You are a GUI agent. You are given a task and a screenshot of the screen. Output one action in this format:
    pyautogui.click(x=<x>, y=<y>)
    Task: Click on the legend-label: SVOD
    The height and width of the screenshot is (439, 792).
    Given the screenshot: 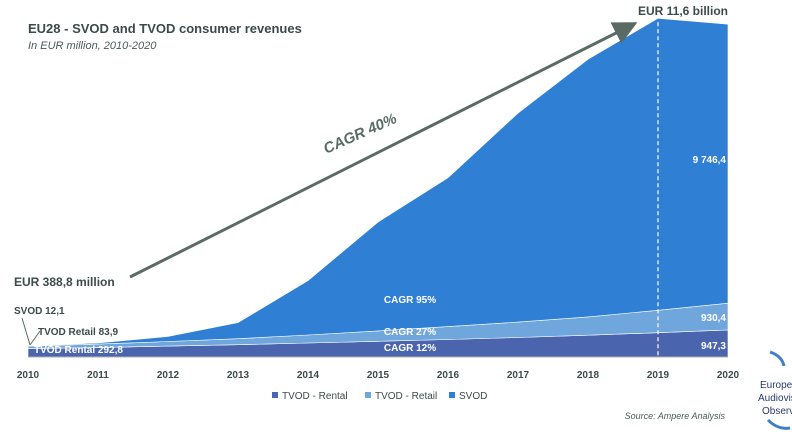 What is the action you would take?
    pyautogui.click(x=473, y=396)
    